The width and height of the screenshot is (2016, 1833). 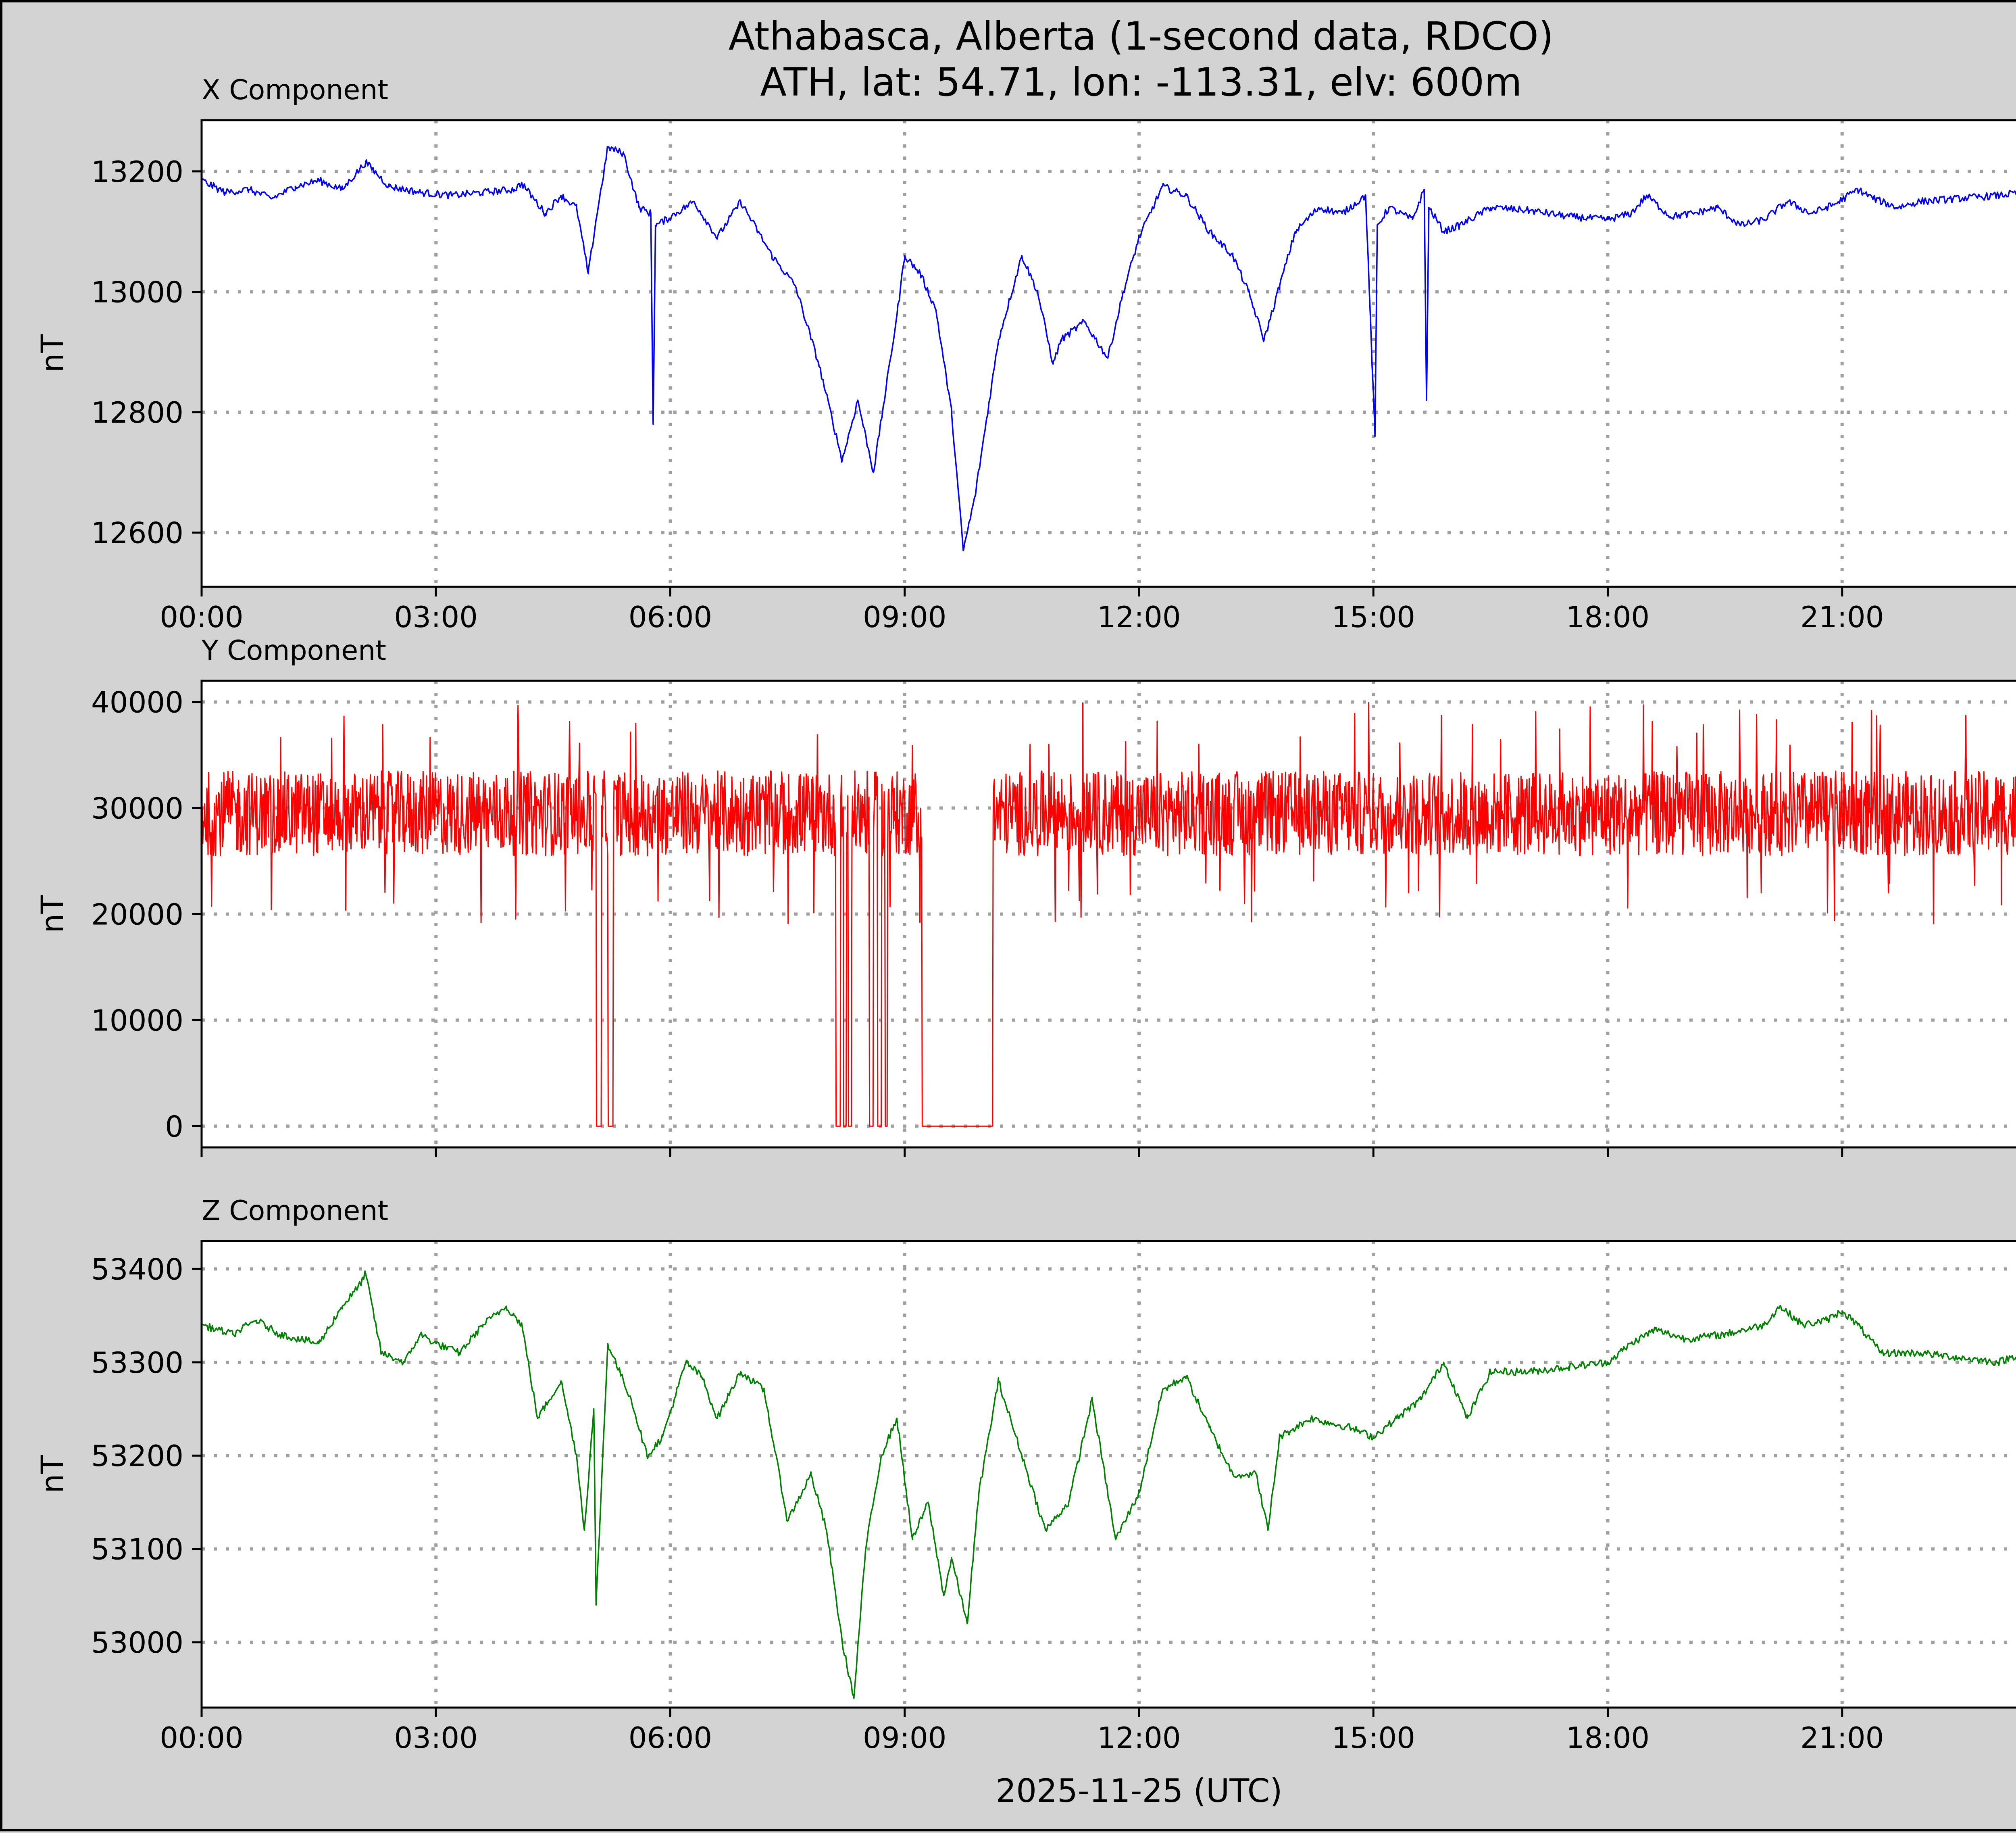 I want to click on panel-title: X Component, so click(x=295, y=90).